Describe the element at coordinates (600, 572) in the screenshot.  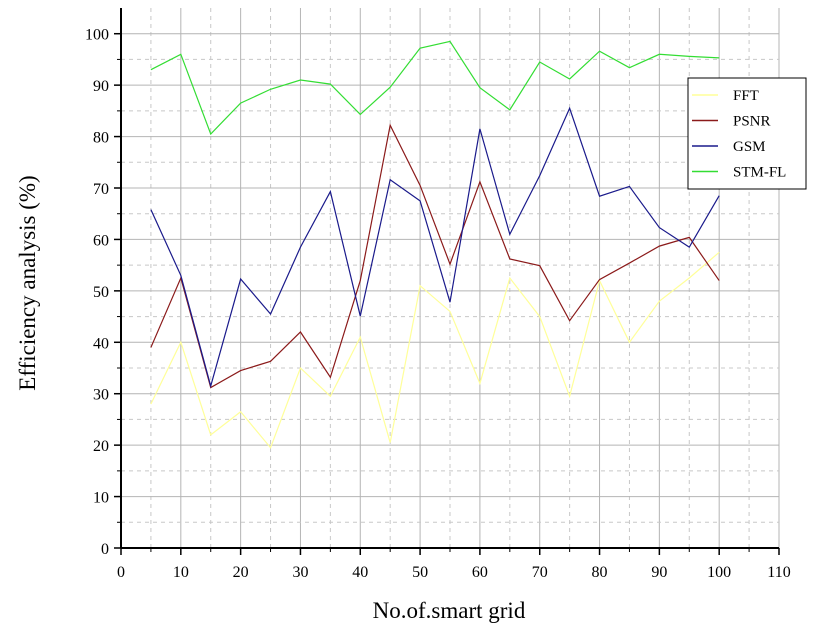
I see `x-tick-label: 80` at that location.